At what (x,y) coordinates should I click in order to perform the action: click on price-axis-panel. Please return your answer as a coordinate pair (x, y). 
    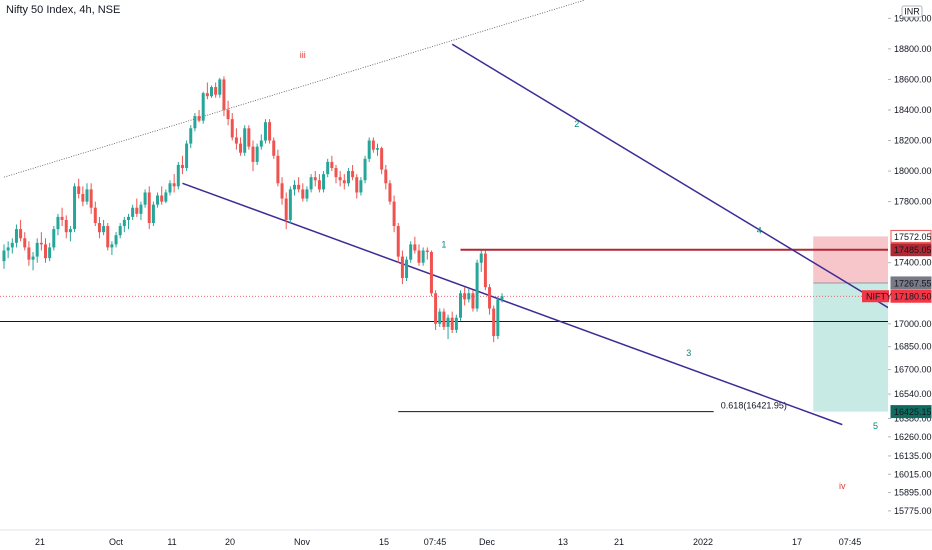
    Looking at the image, I should click on (910, 275).